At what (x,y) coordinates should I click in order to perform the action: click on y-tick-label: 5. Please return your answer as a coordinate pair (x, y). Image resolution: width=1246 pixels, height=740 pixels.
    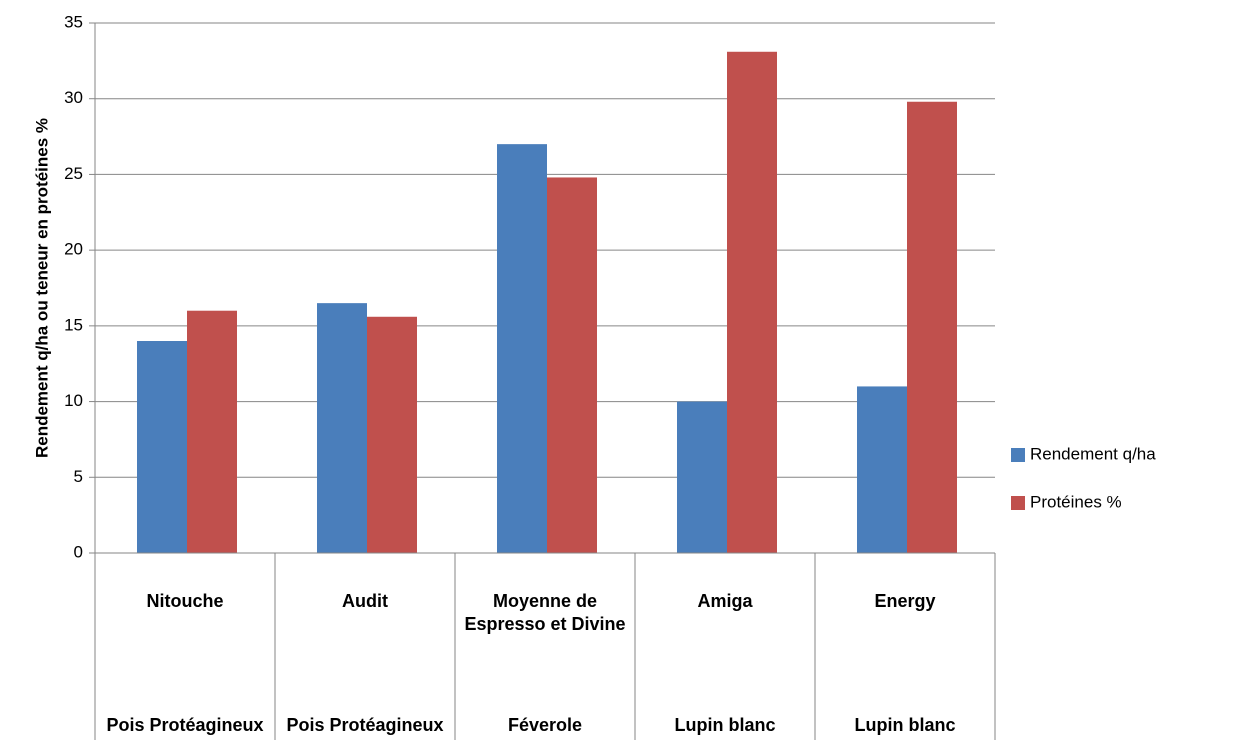
    Looking at the image, I should click on (78, 476).